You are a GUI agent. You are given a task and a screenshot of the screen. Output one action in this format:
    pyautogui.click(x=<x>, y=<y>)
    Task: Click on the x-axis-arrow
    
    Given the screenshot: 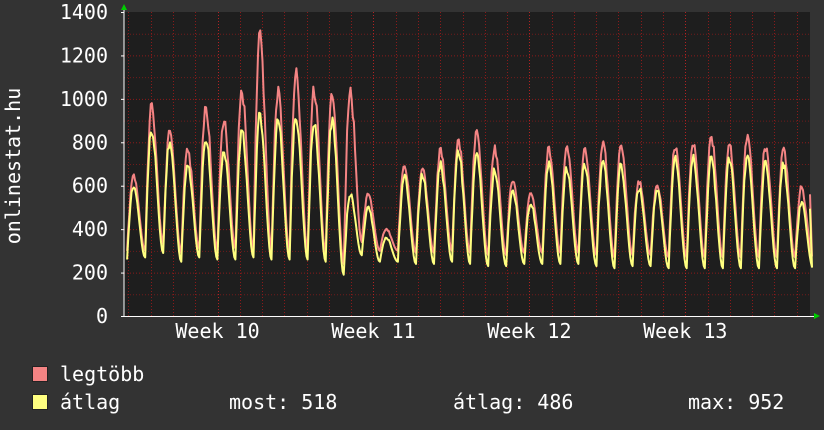 What is the action you would take?
    pyautogui.click(x=817, y=316)
    